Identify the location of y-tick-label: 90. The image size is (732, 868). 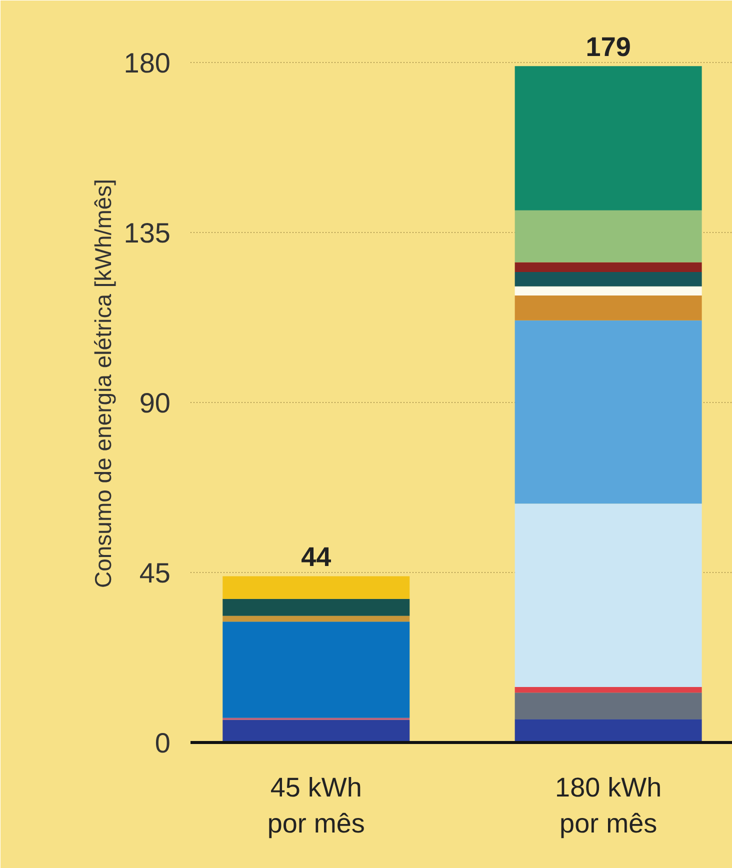
(155, 402).